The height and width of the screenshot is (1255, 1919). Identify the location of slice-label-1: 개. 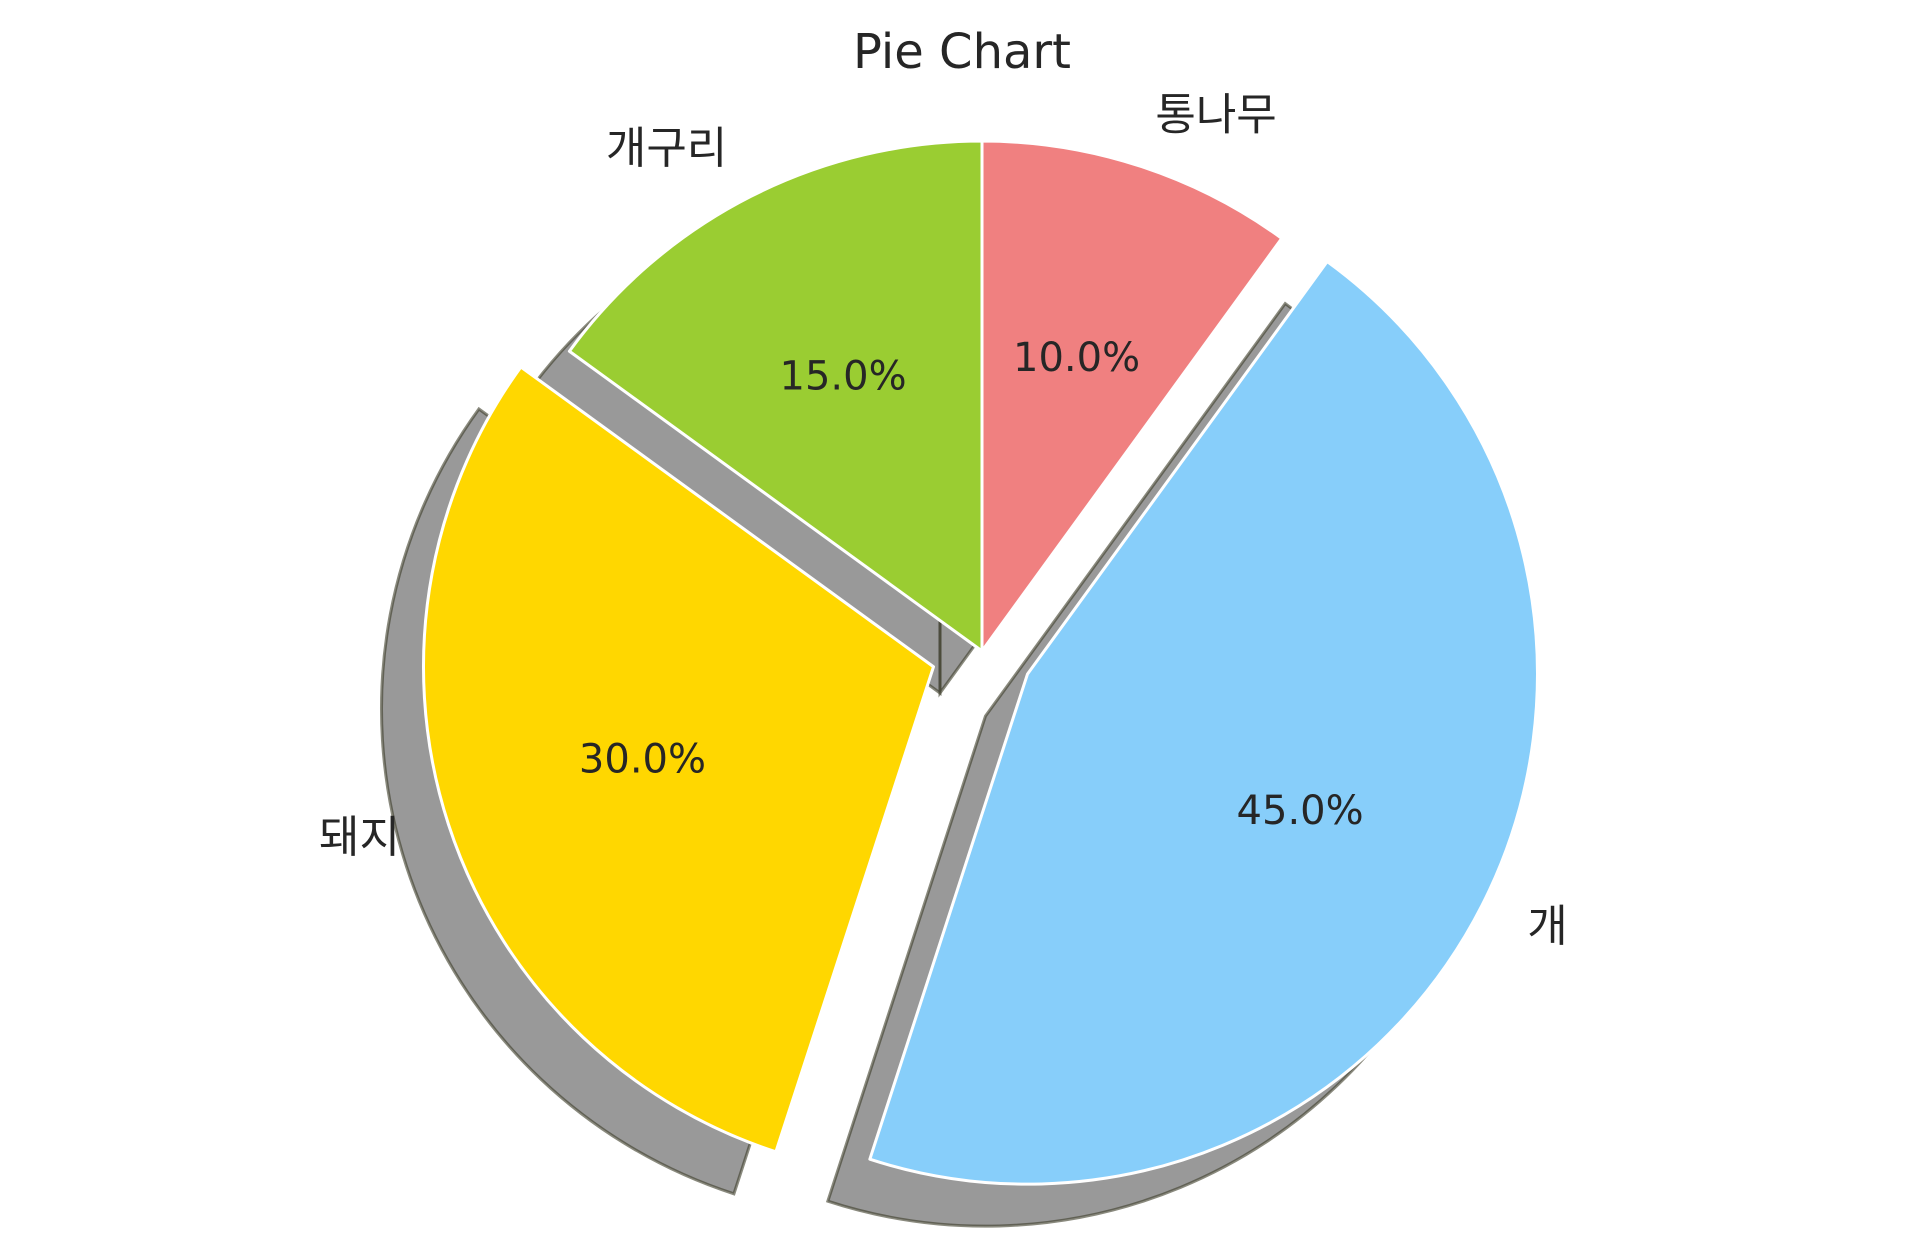
(1547, 926).